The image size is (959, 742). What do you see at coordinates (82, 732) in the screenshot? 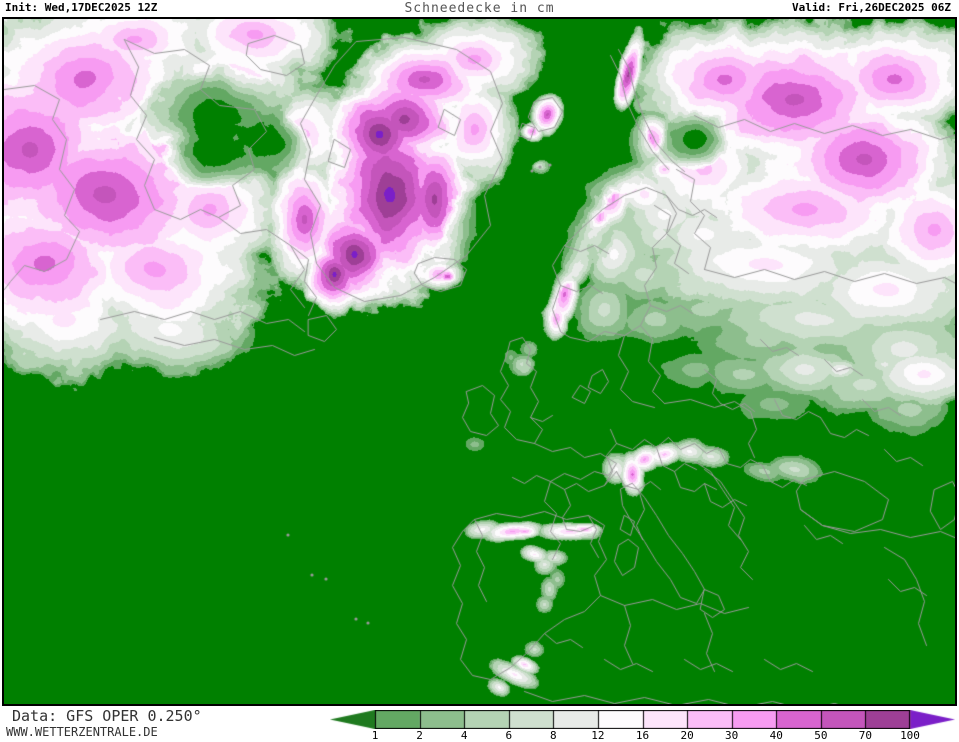
I see `website-label: WWW.WETTERZENTRALE.DE` at bounding box center [82, 732].